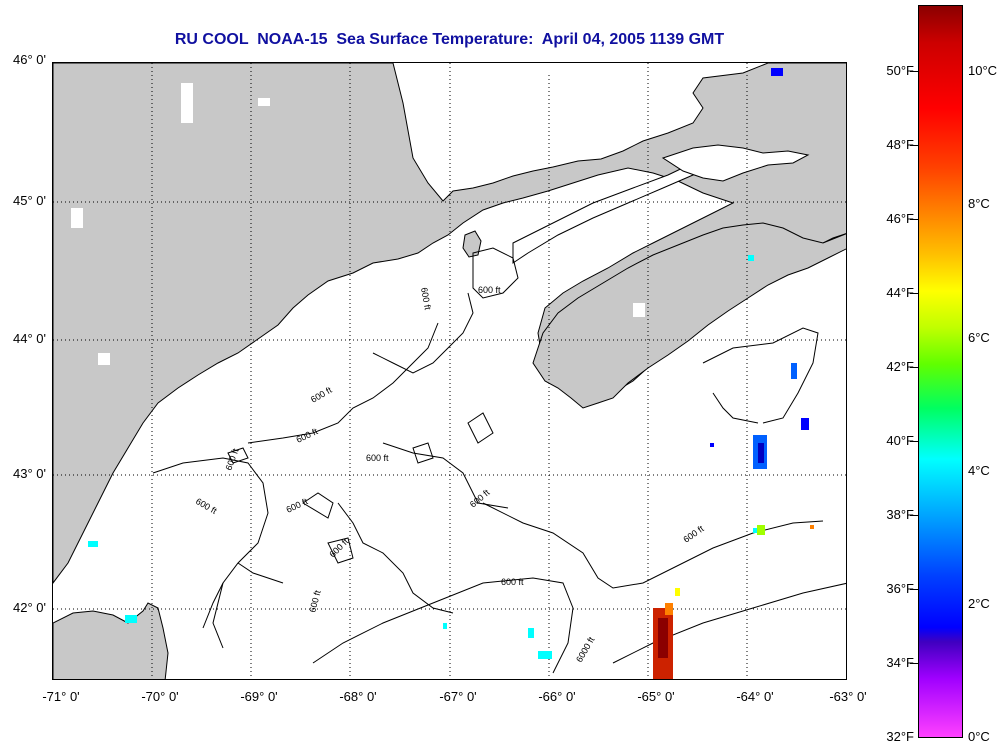  Describe the element at coordinates (900, 70) in the screenshot. I see `fahrenheit-label: 50°F` at that location.